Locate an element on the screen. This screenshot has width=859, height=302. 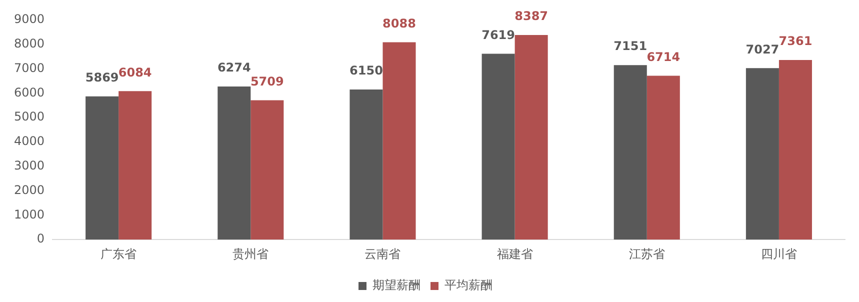
y-tick-label: 6000 is located at coordinates (29, 92).